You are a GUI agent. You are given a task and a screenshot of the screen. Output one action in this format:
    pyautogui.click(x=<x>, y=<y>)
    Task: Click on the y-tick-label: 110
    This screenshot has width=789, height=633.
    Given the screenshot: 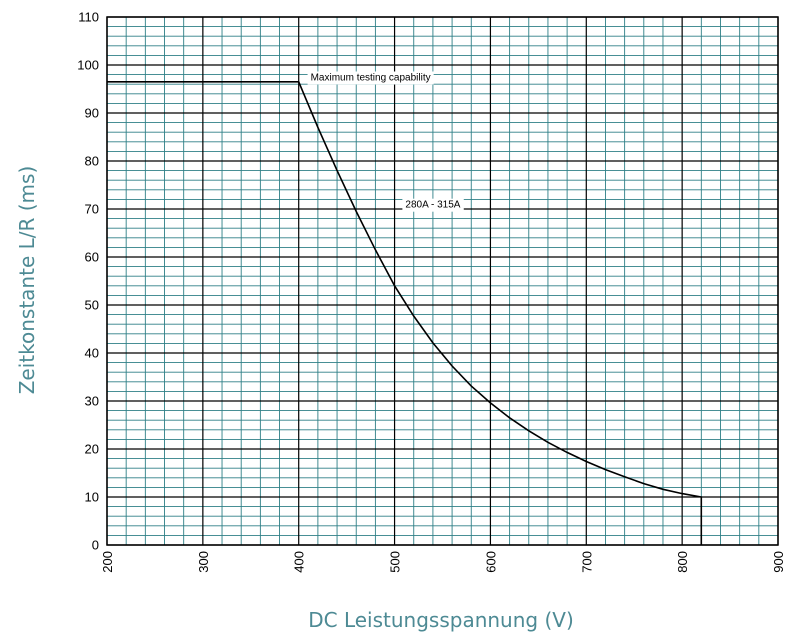 What is the action you would take?
    pyautogui.click(x=88, y=17)
    